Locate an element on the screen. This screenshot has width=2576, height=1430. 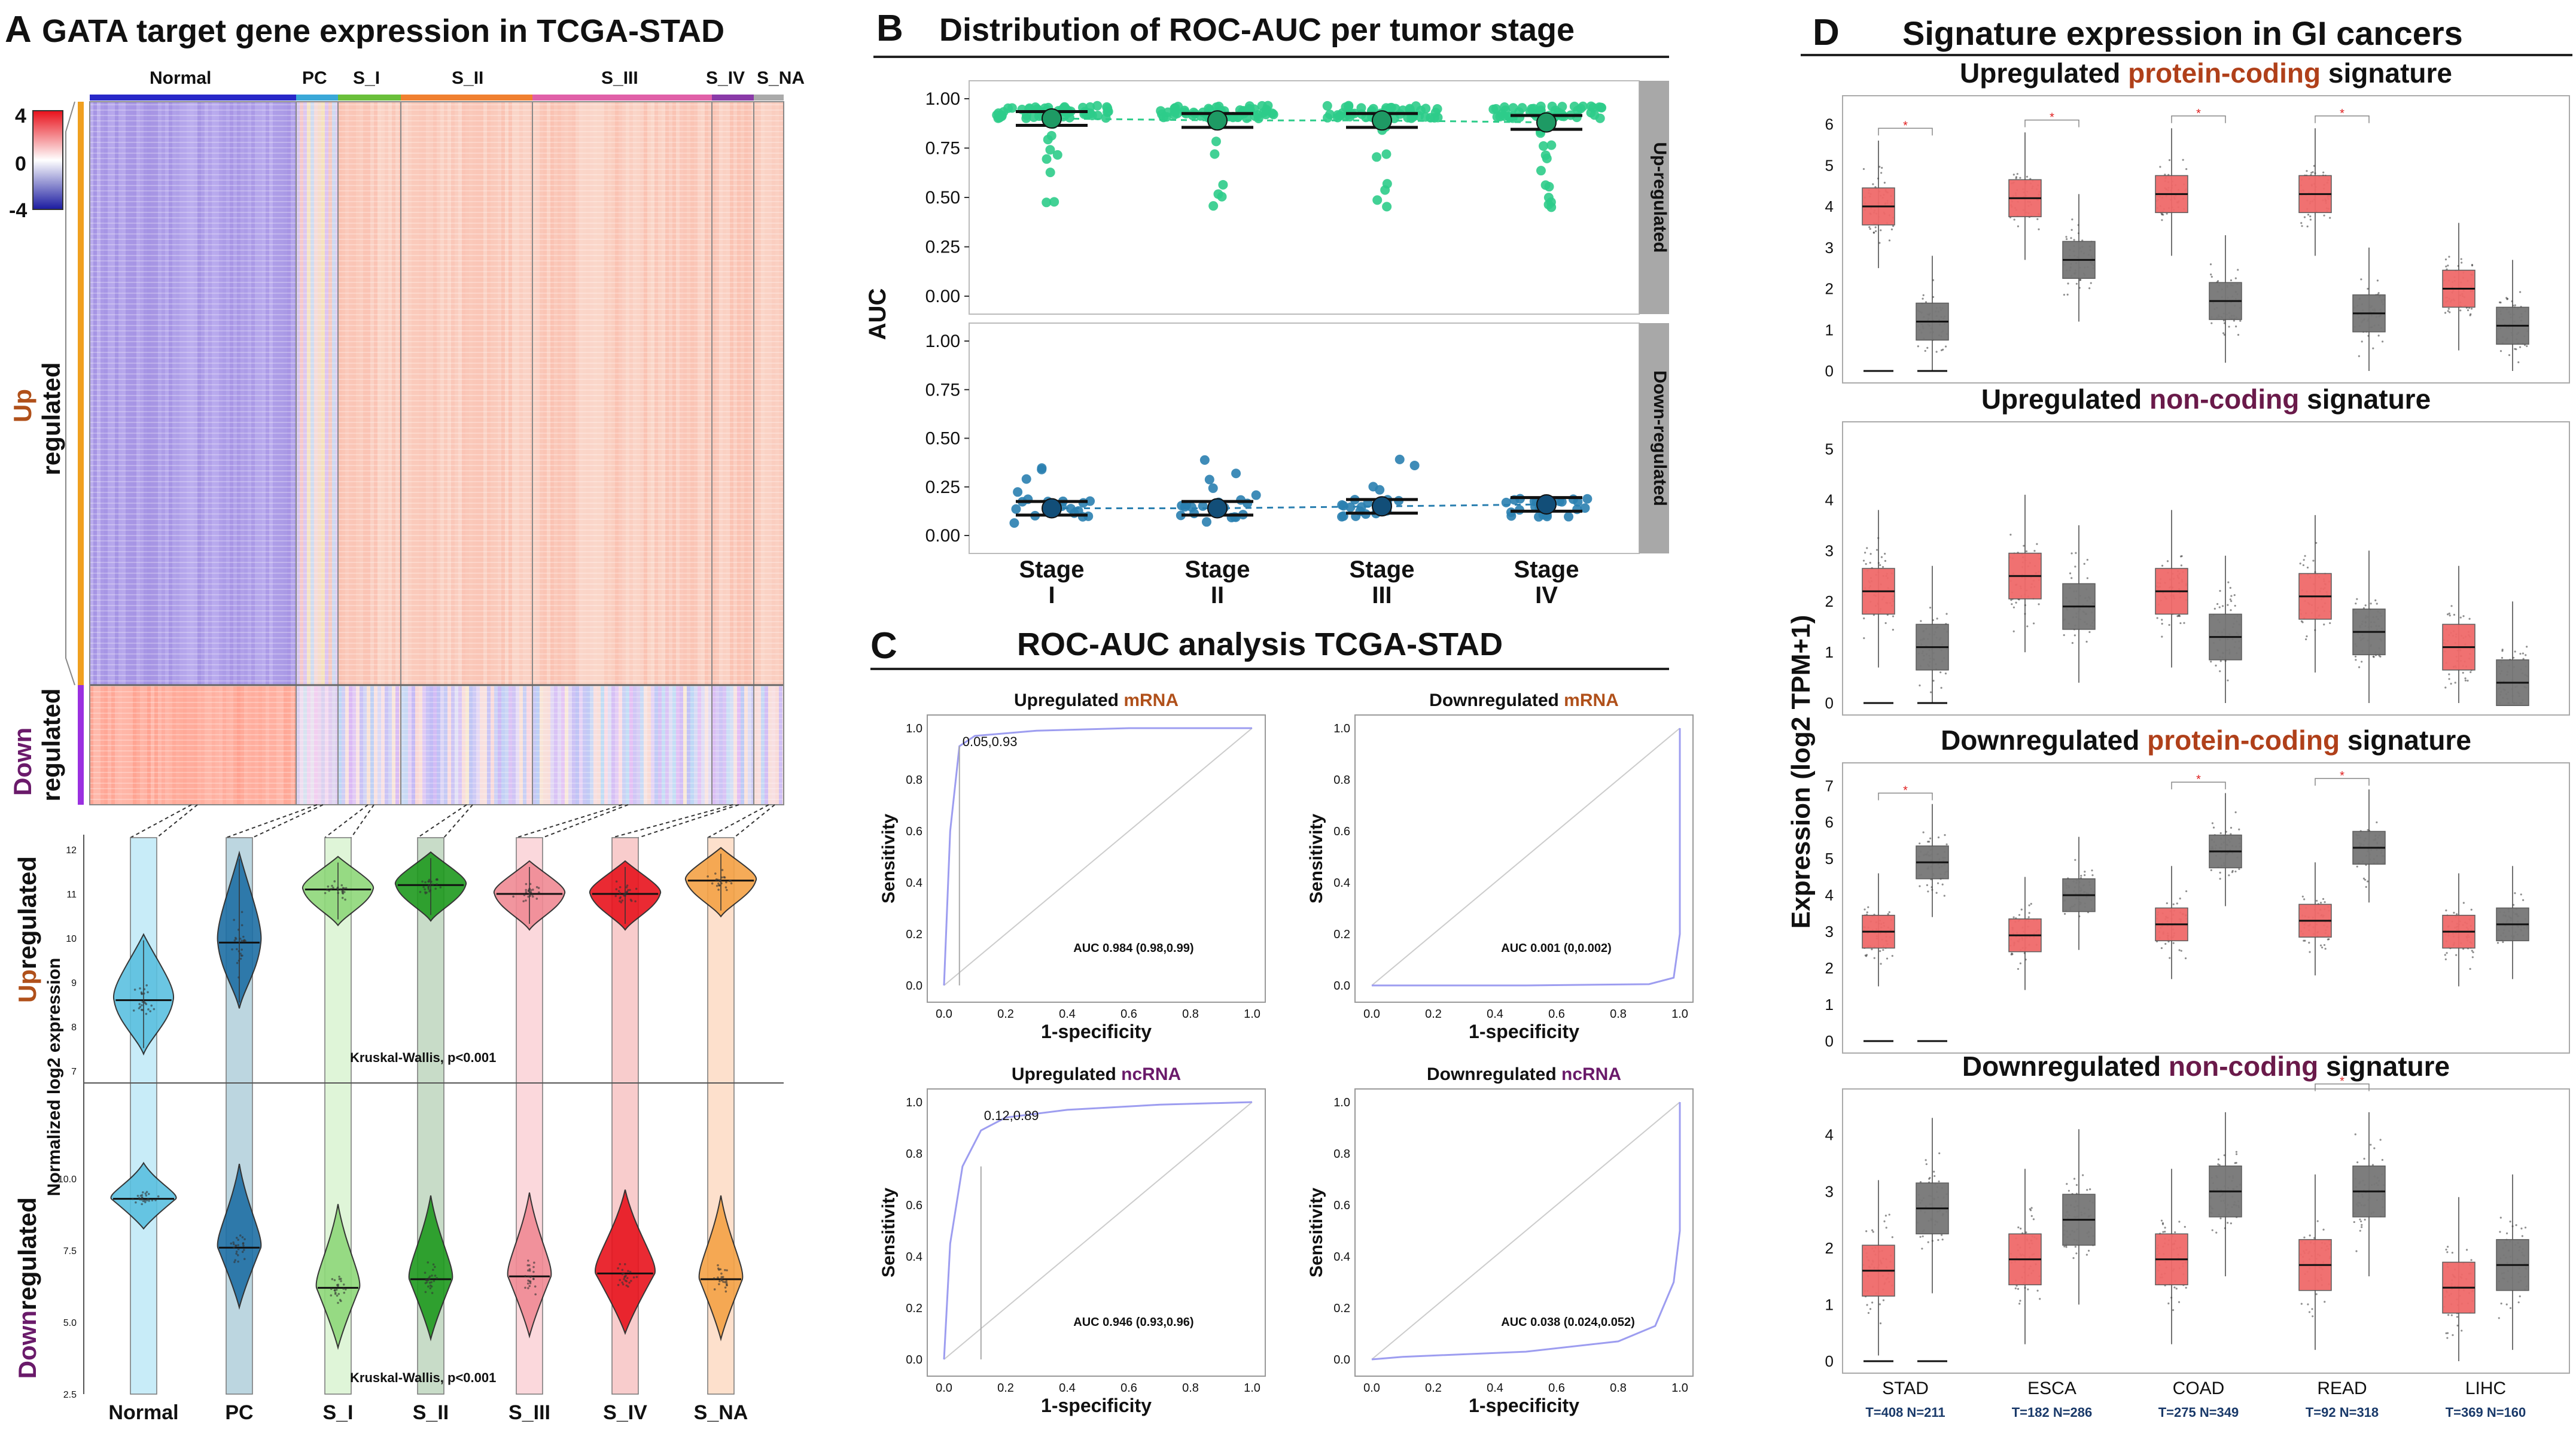
auc-mean-marker is located at coordinates (1052, 118).